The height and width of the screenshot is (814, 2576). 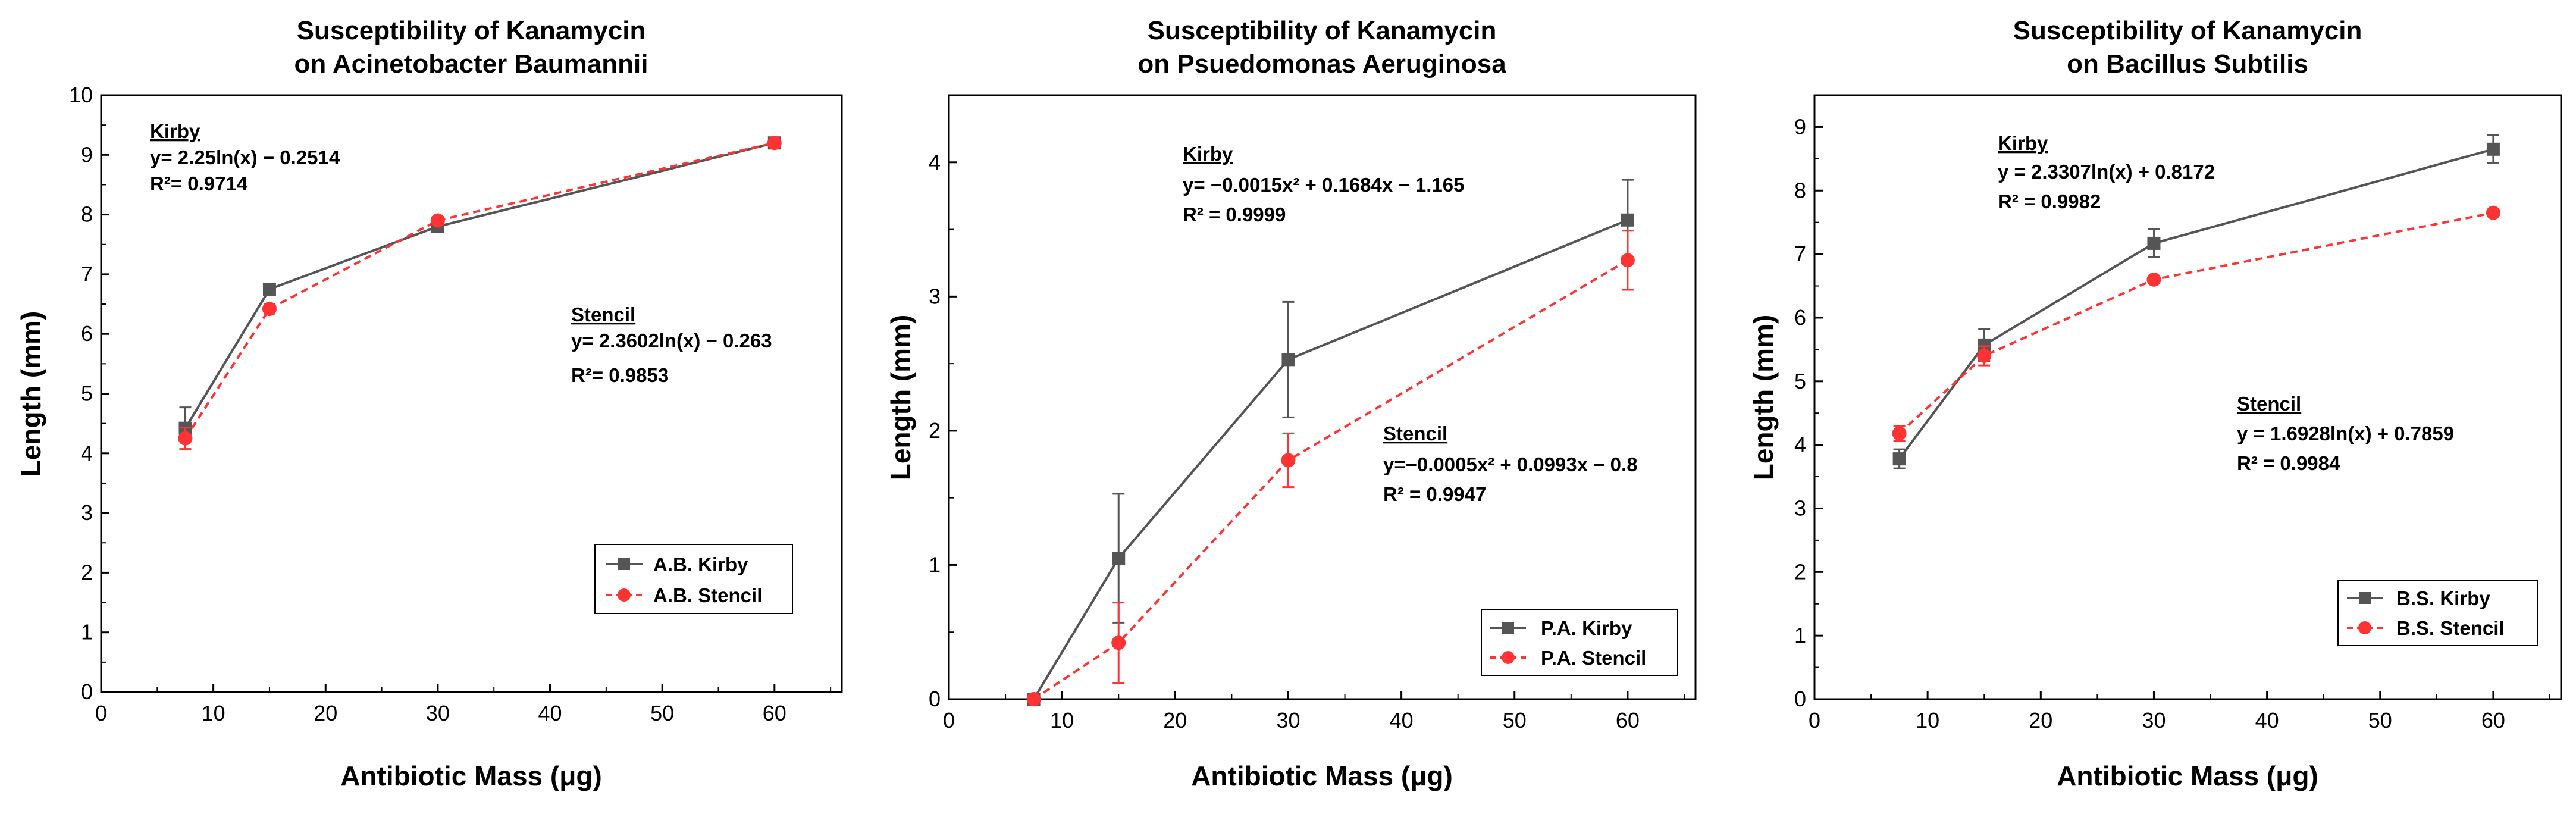 What do you see at coordinates (1321, 64) in the screenshot?
I see `chart-title-line-2: on Psuedomonas Aeruginosa` at bounding box center [1321, 64].